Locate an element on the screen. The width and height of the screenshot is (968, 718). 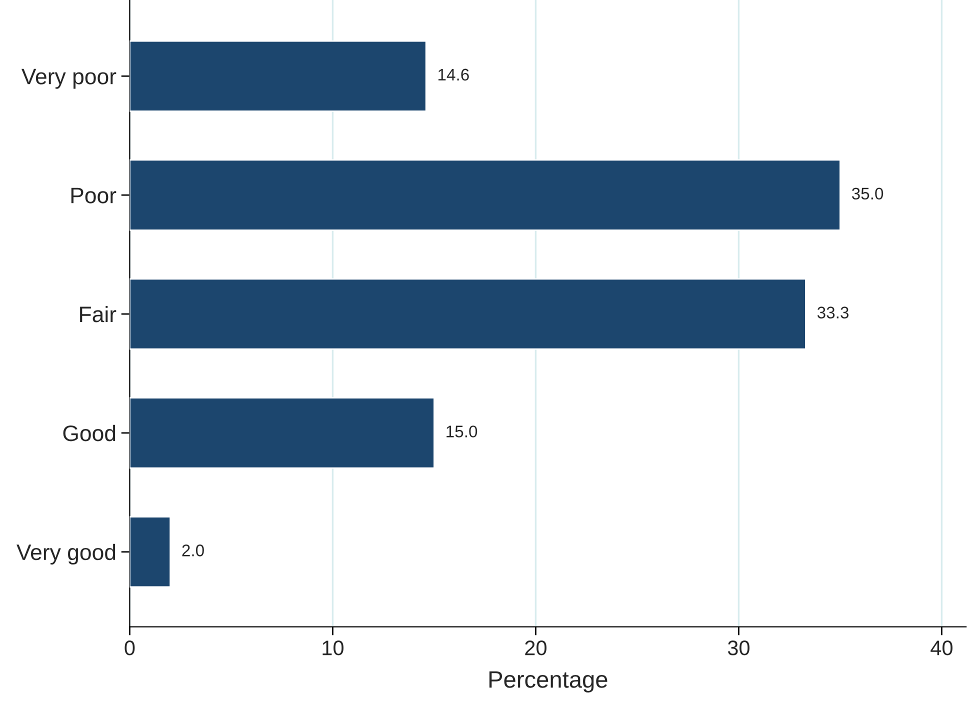
x-tick-label: 30 is located at coordinates (739, 648).